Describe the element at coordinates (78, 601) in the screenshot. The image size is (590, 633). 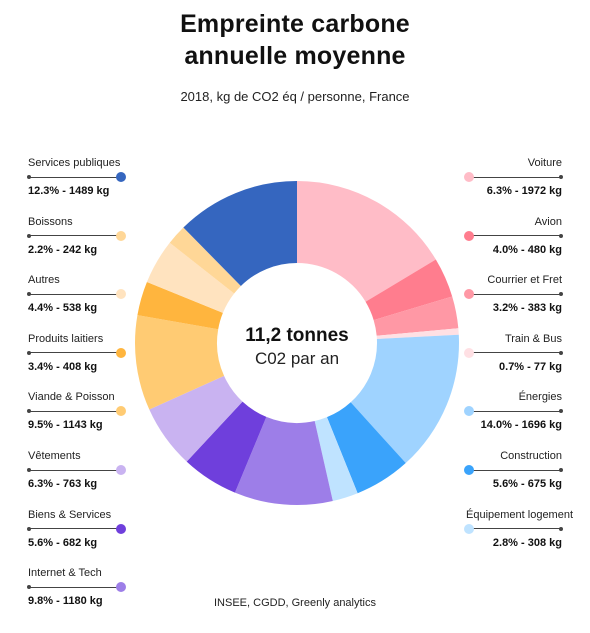
I see `legend-kg: - 1180 kg` at that location.